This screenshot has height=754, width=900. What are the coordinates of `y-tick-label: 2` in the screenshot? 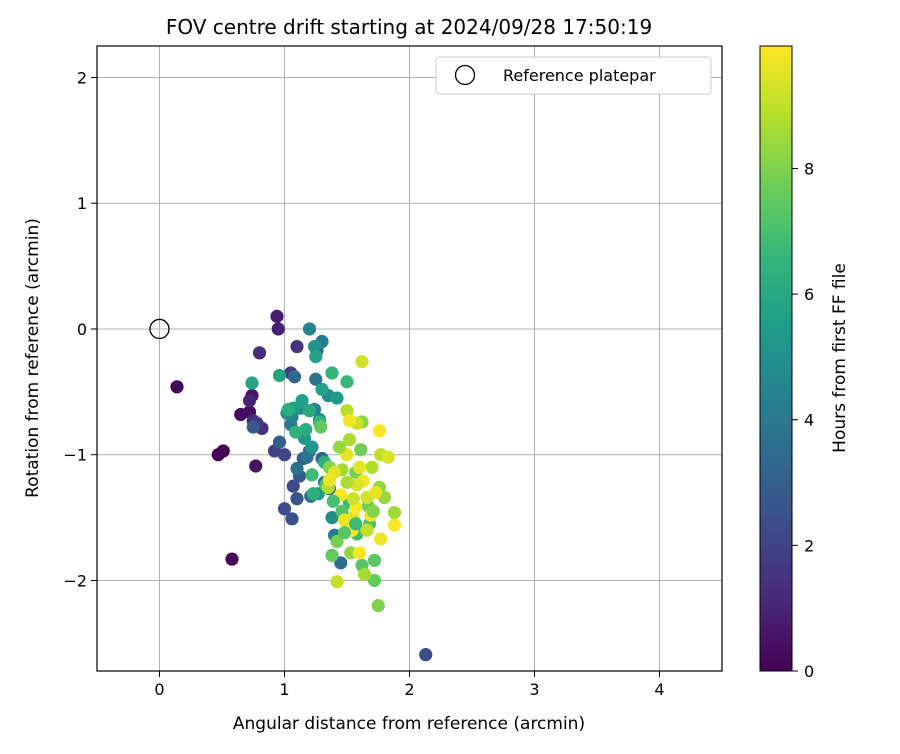 It's located at (82, 77).